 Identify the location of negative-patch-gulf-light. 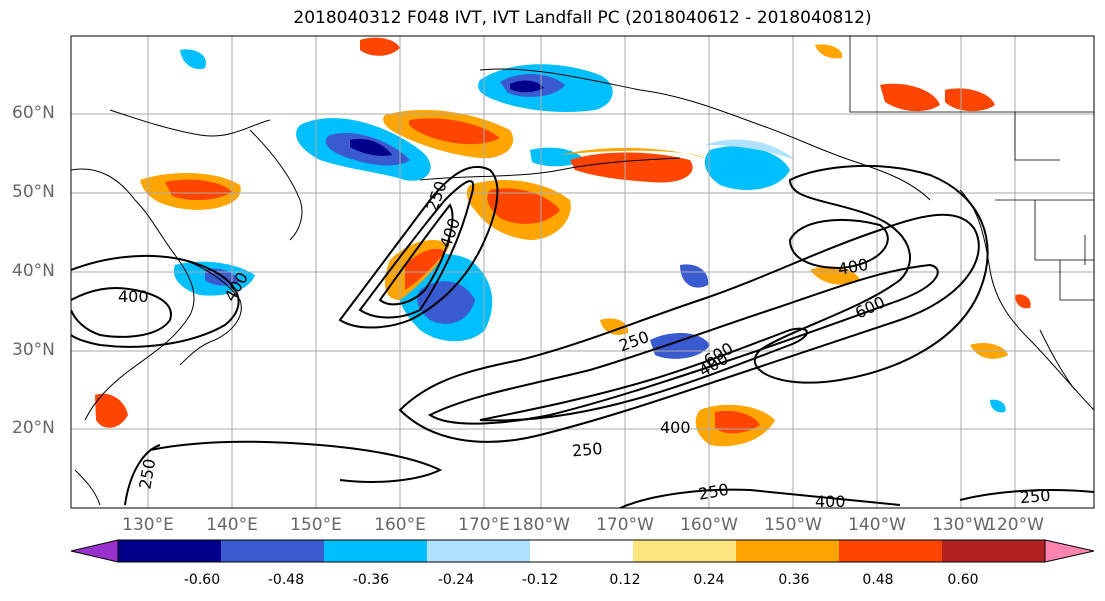
(750, 149).